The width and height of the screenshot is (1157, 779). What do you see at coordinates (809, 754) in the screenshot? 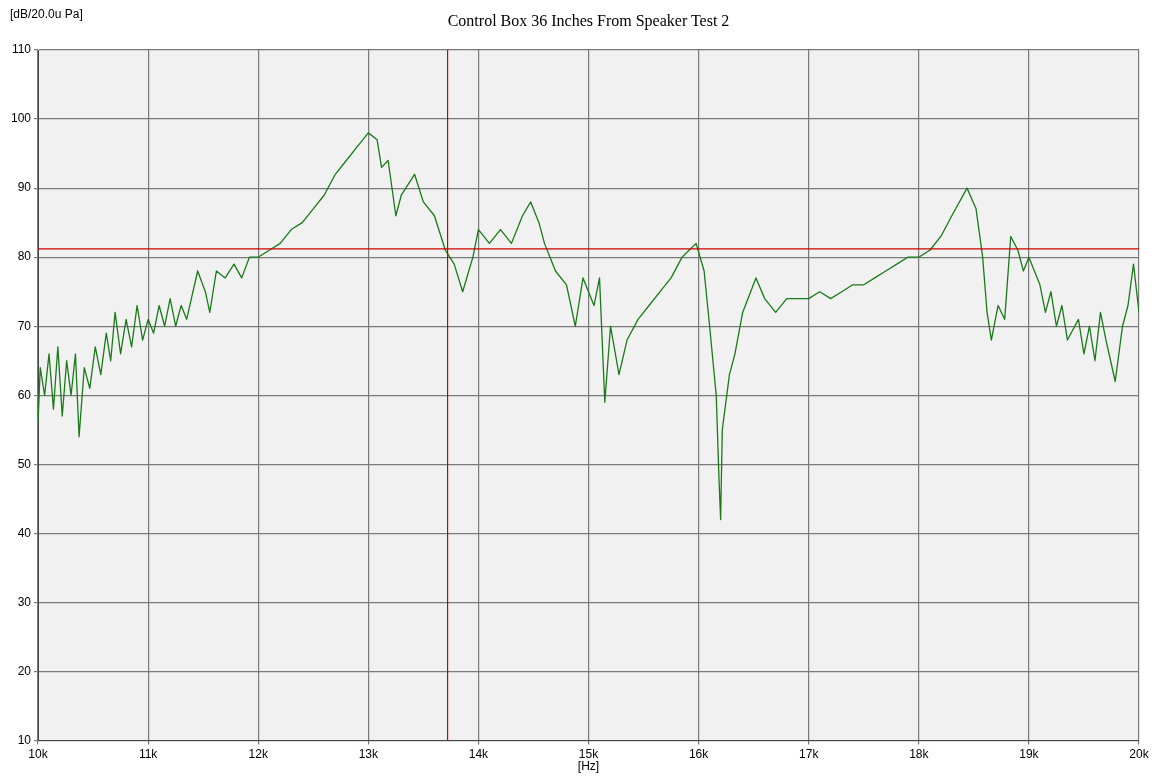
I see `x-tick-label: 17k` at bounding box center [809, 754].